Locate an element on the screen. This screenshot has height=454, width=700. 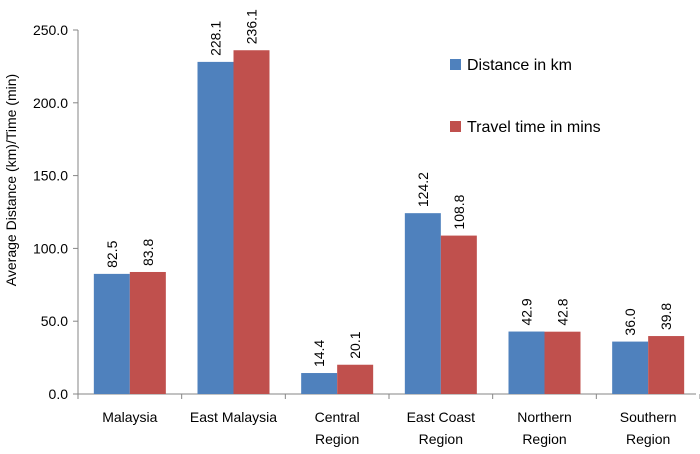
y-tick-label: 200.0 is located at coordinates (50, 103).